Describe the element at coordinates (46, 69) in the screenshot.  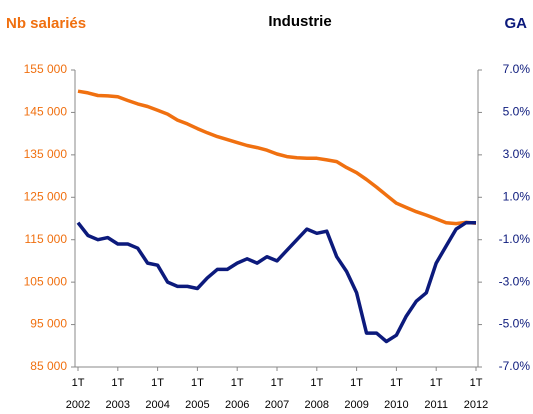
I see `y-tick-label: 155 000` at that location.